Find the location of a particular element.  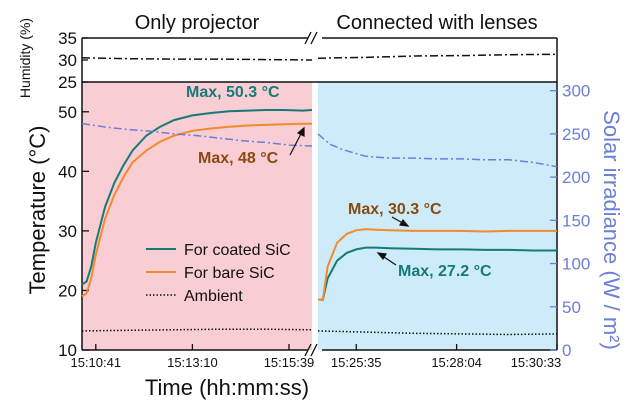

temperature-tick-label: 20 is located at coordinates (67, 290).